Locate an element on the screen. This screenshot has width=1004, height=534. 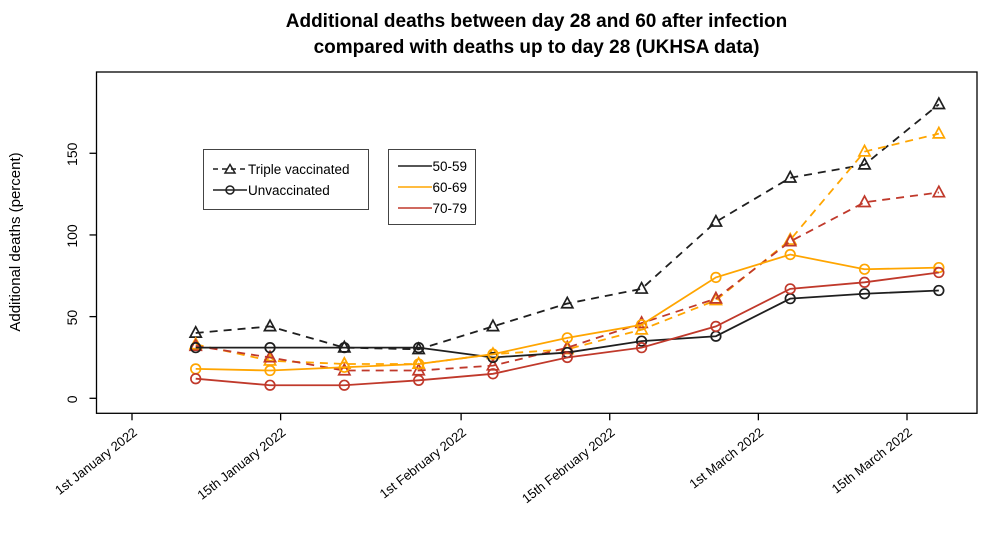
legend-age-item: 60-69 is located at coordinates (432, 187).